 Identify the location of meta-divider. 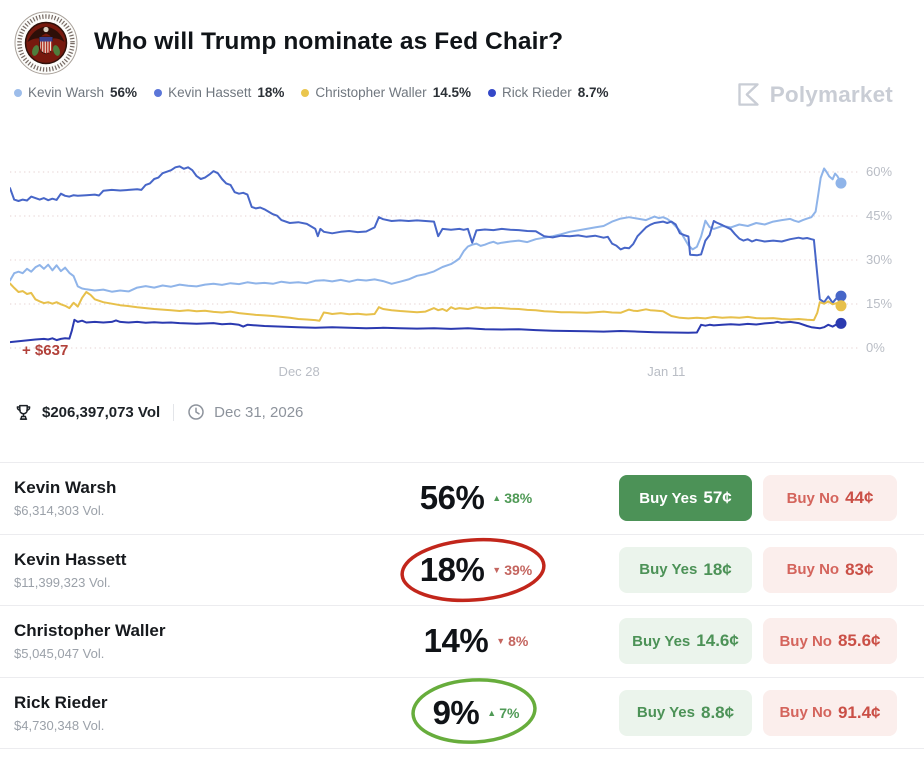
(174, 412).